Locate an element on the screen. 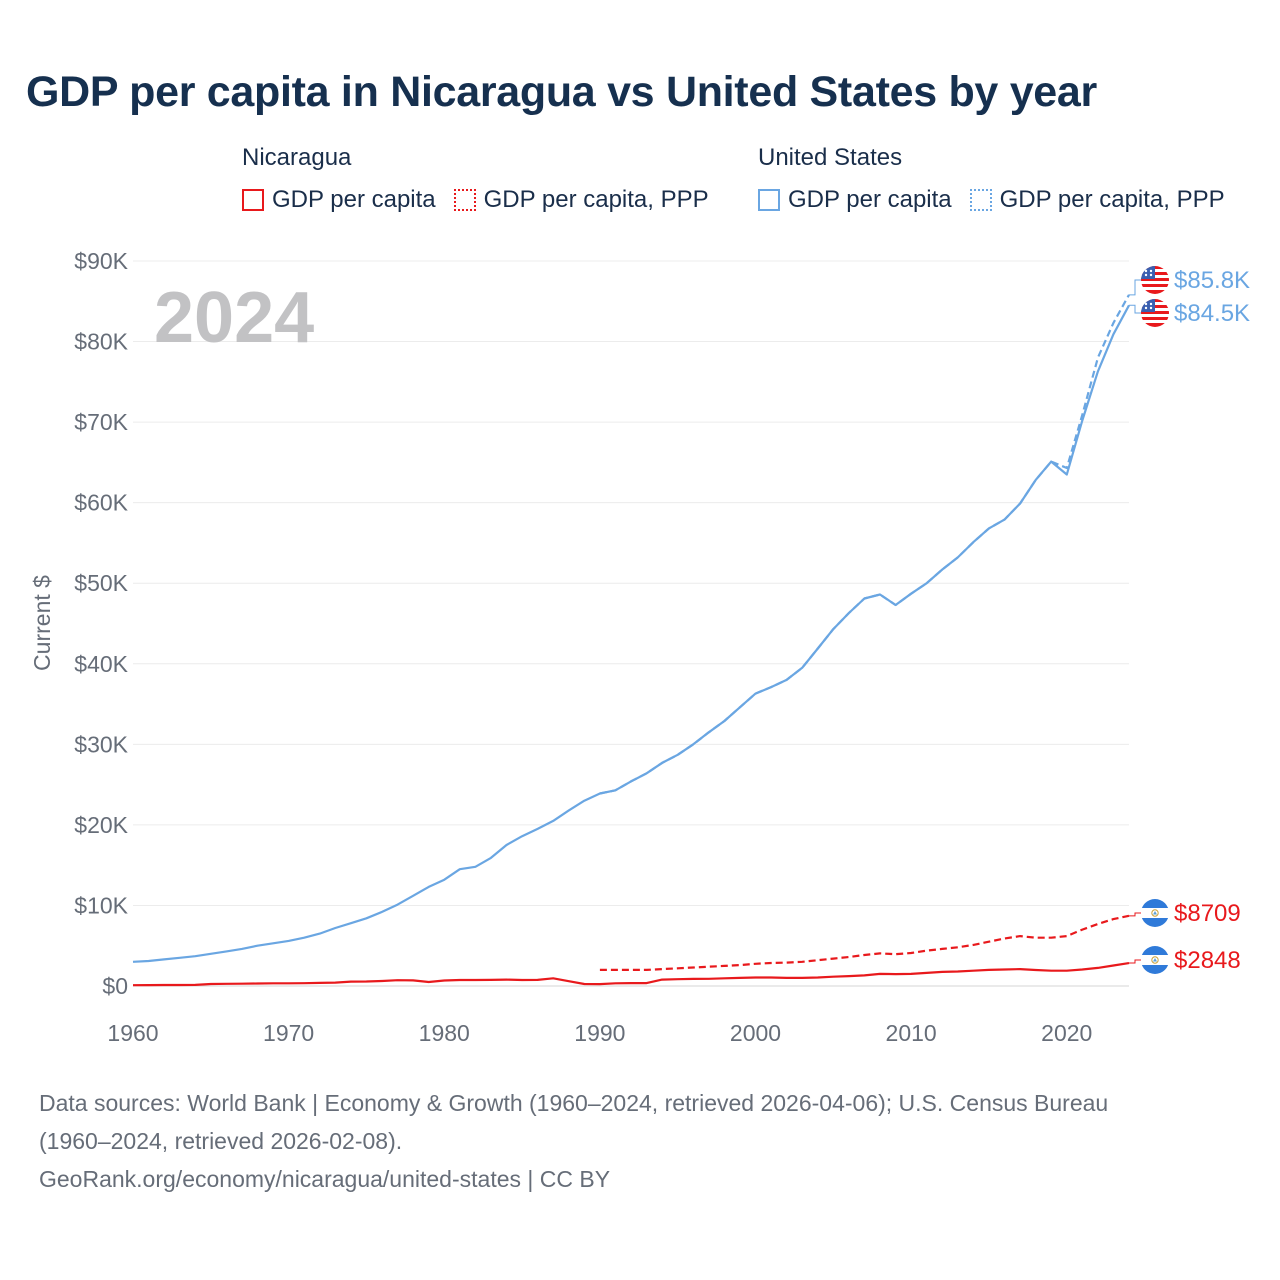 The width and height of the screenshot is (1280, 1280). end-value-label: $2848 is located at coordinates (1207, 960).